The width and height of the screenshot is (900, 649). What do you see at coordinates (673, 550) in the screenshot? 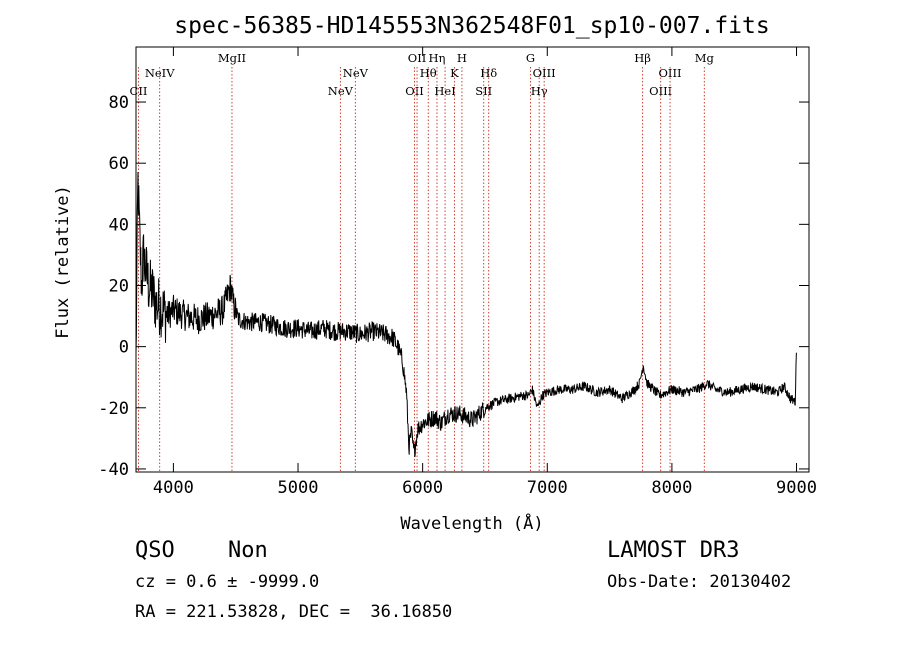
I see `survey-name: LAMOST DR3` at bounding box center [673, 550].